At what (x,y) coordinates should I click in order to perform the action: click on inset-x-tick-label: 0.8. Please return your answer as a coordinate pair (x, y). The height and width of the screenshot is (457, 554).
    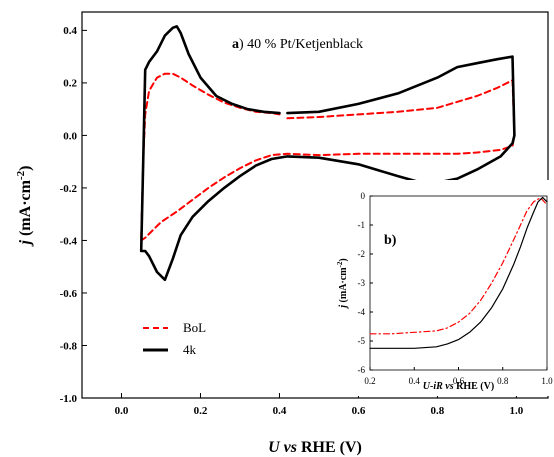
    Looking at the image, I should click on (503, 381).